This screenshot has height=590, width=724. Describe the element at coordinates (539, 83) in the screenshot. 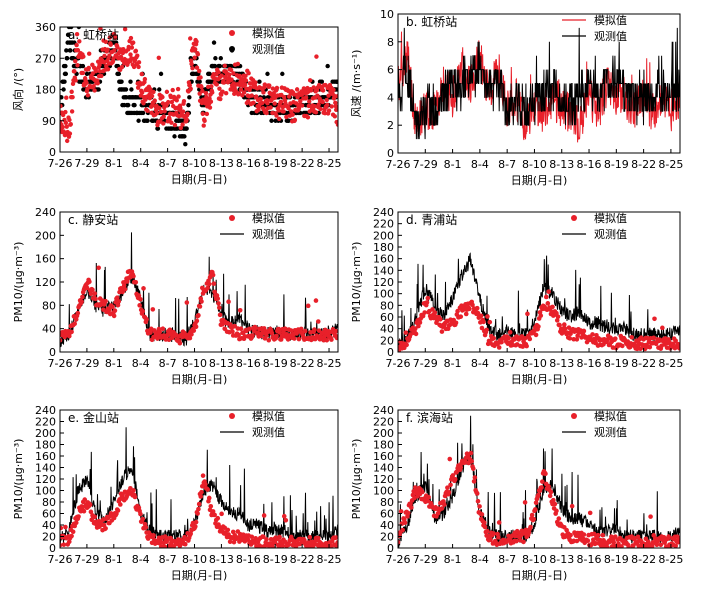

I see `axes-frame` at that location.